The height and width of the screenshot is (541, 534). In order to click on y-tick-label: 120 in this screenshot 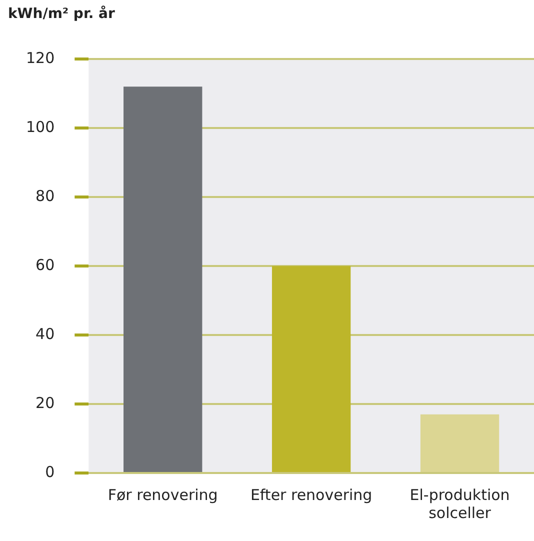, I will do `click(40, 57)`.